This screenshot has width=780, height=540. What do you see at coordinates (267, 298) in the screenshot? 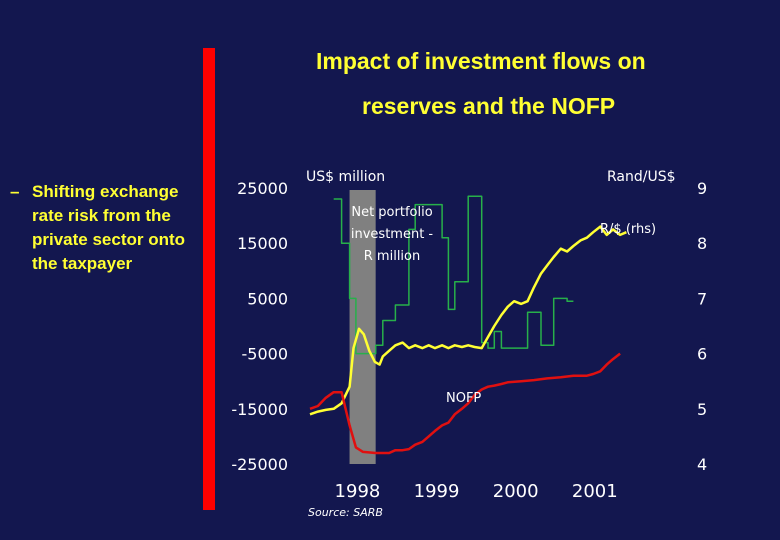
I see `y-tick-label: 5000` at bounding box center [267, 298].